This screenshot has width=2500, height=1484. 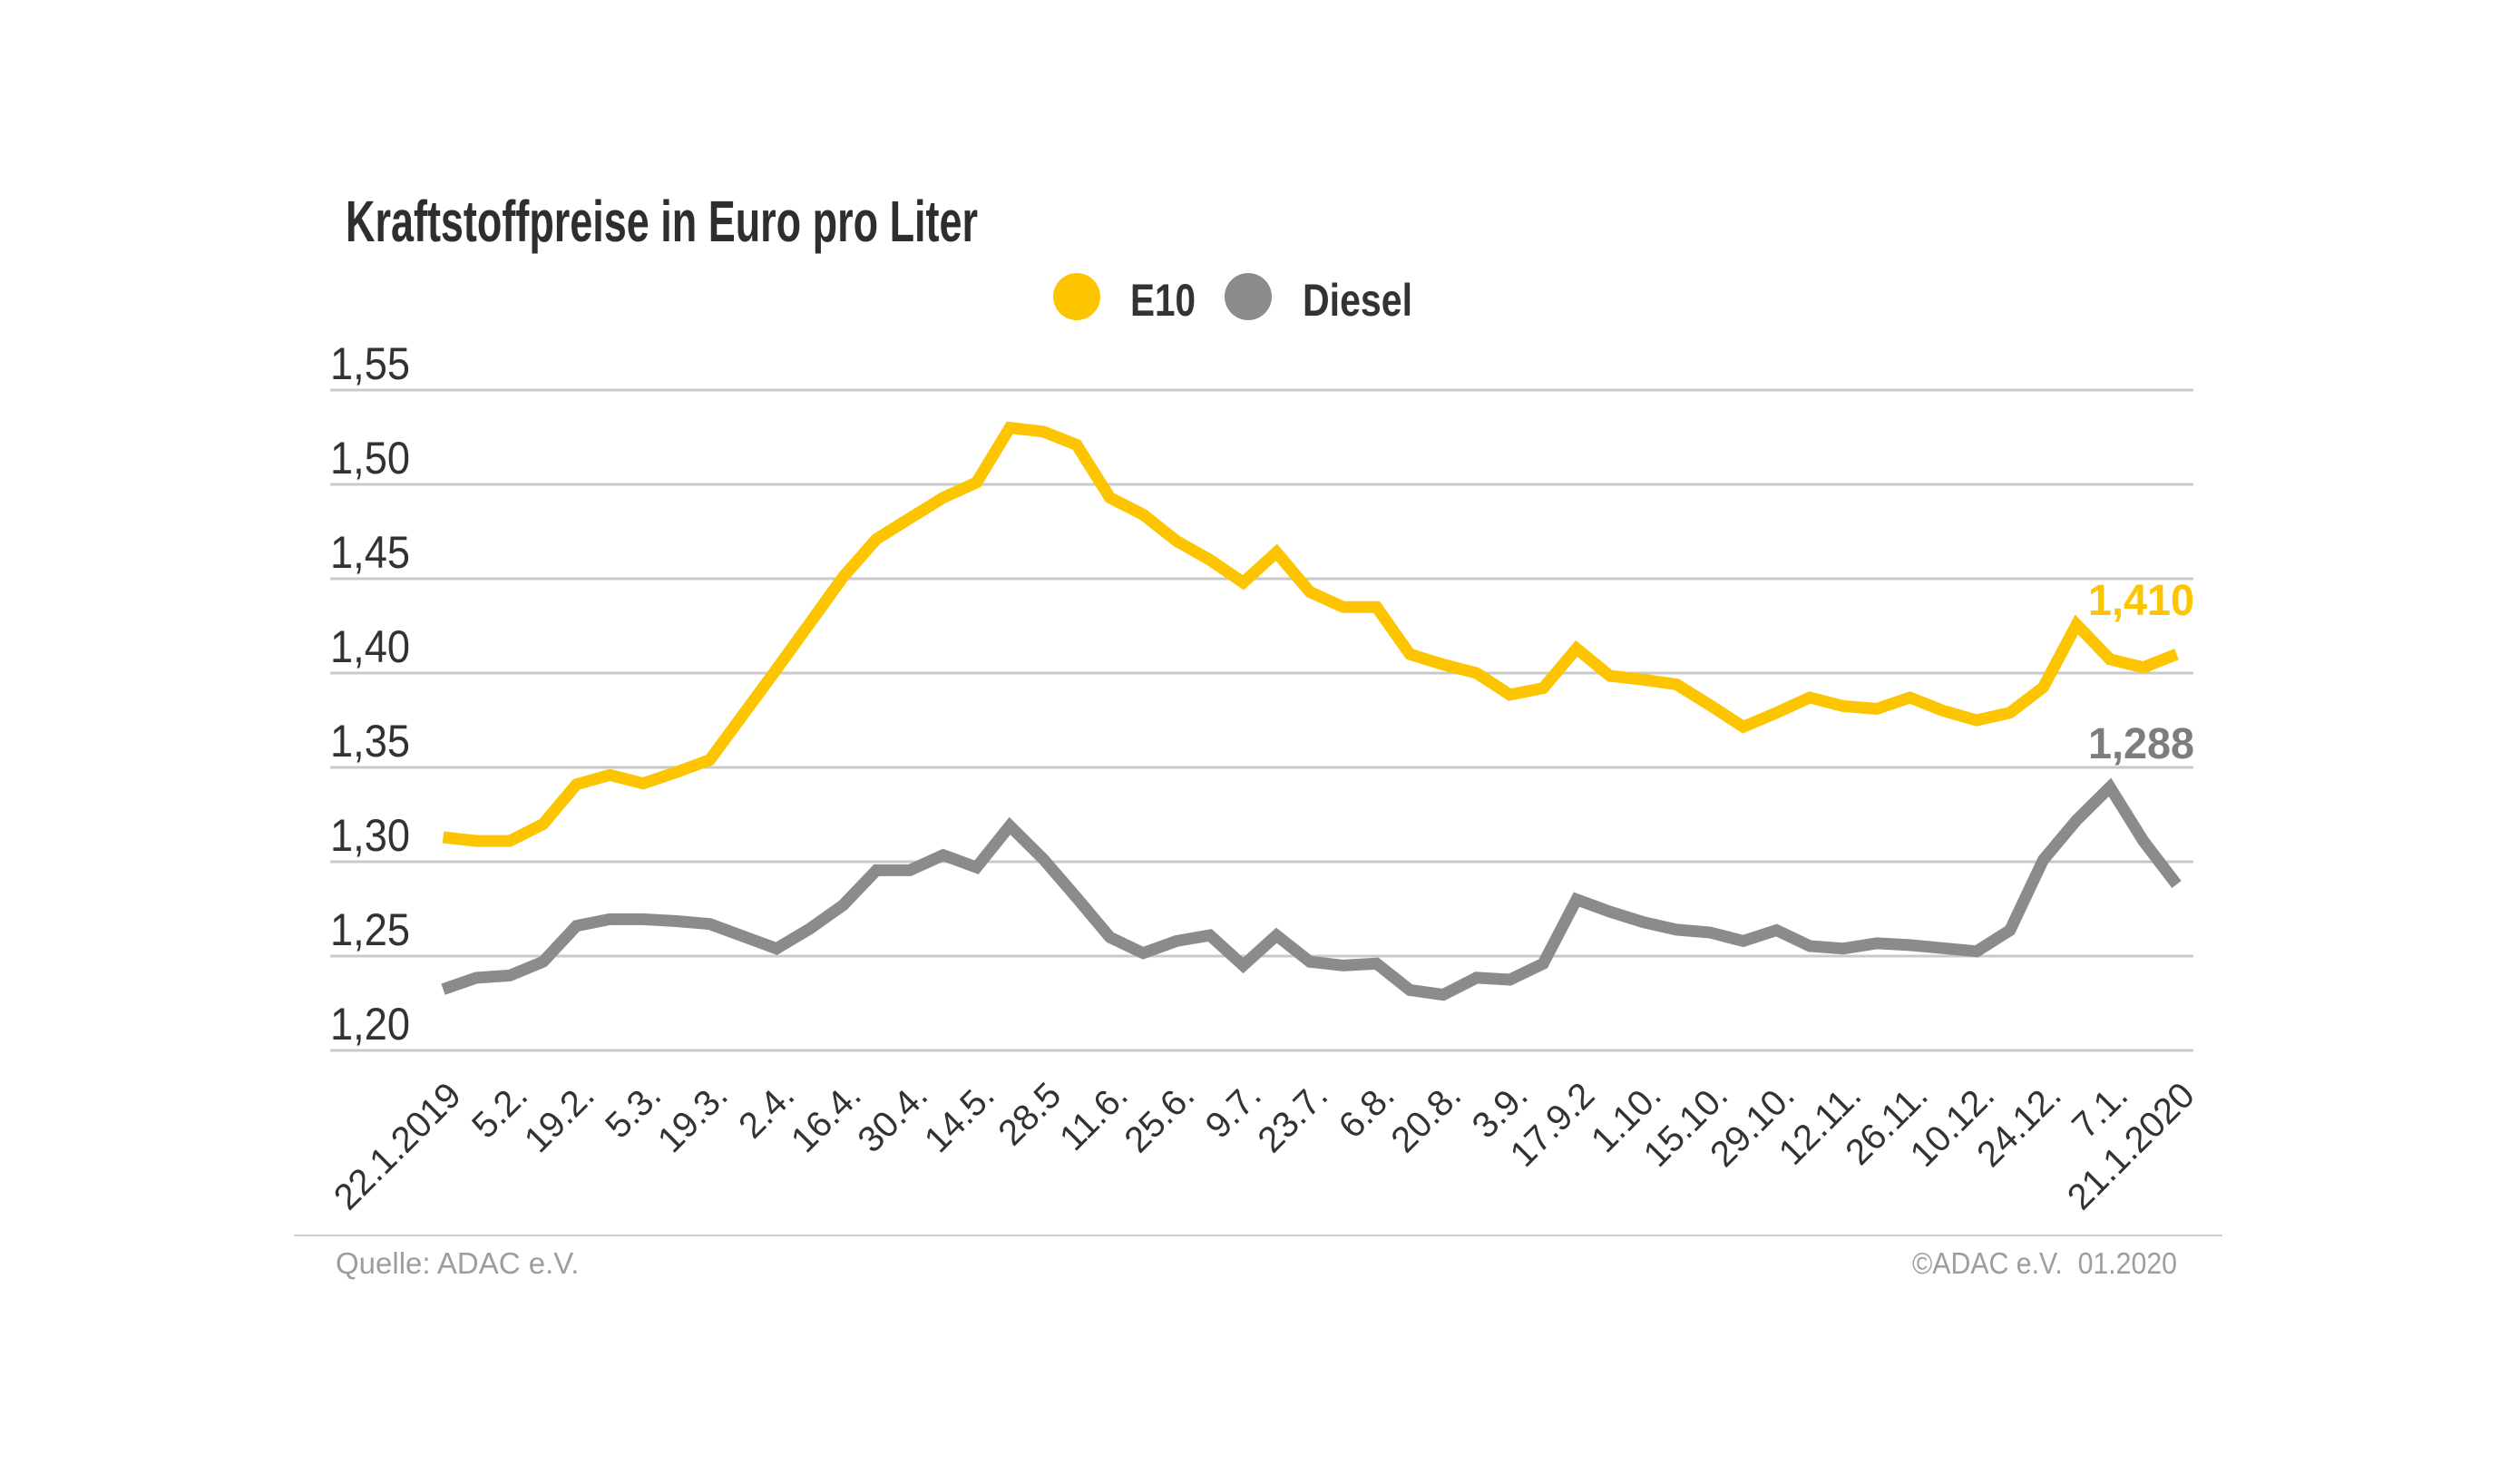 What do you see at coordinates (370, 363) in the screenshot?
I see `svg-text: 1,55` at bounding box center [370, 363].